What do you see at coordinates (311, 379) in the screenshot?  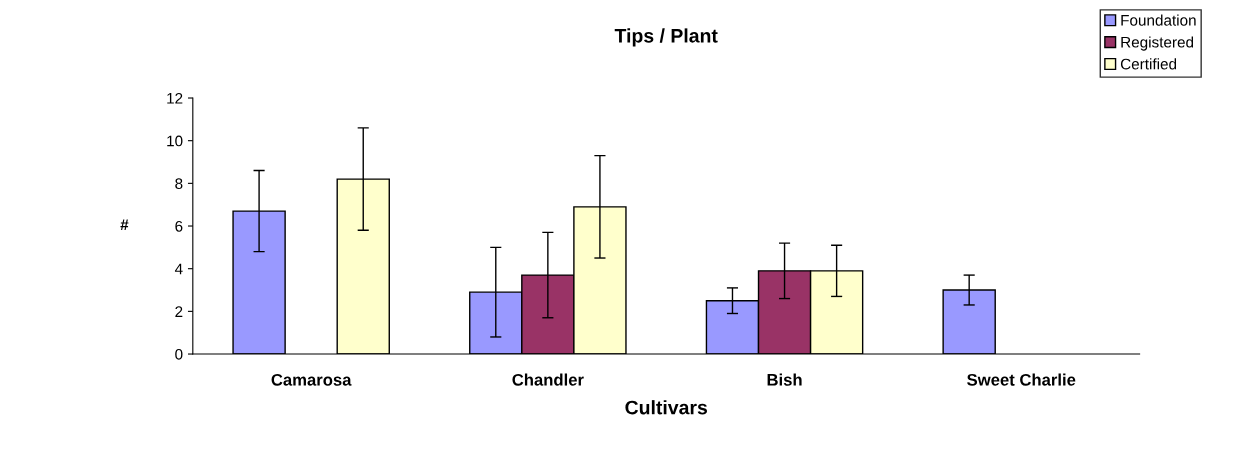 I see `x-tick-label: Camarosa` at bounding box center [311, 379].